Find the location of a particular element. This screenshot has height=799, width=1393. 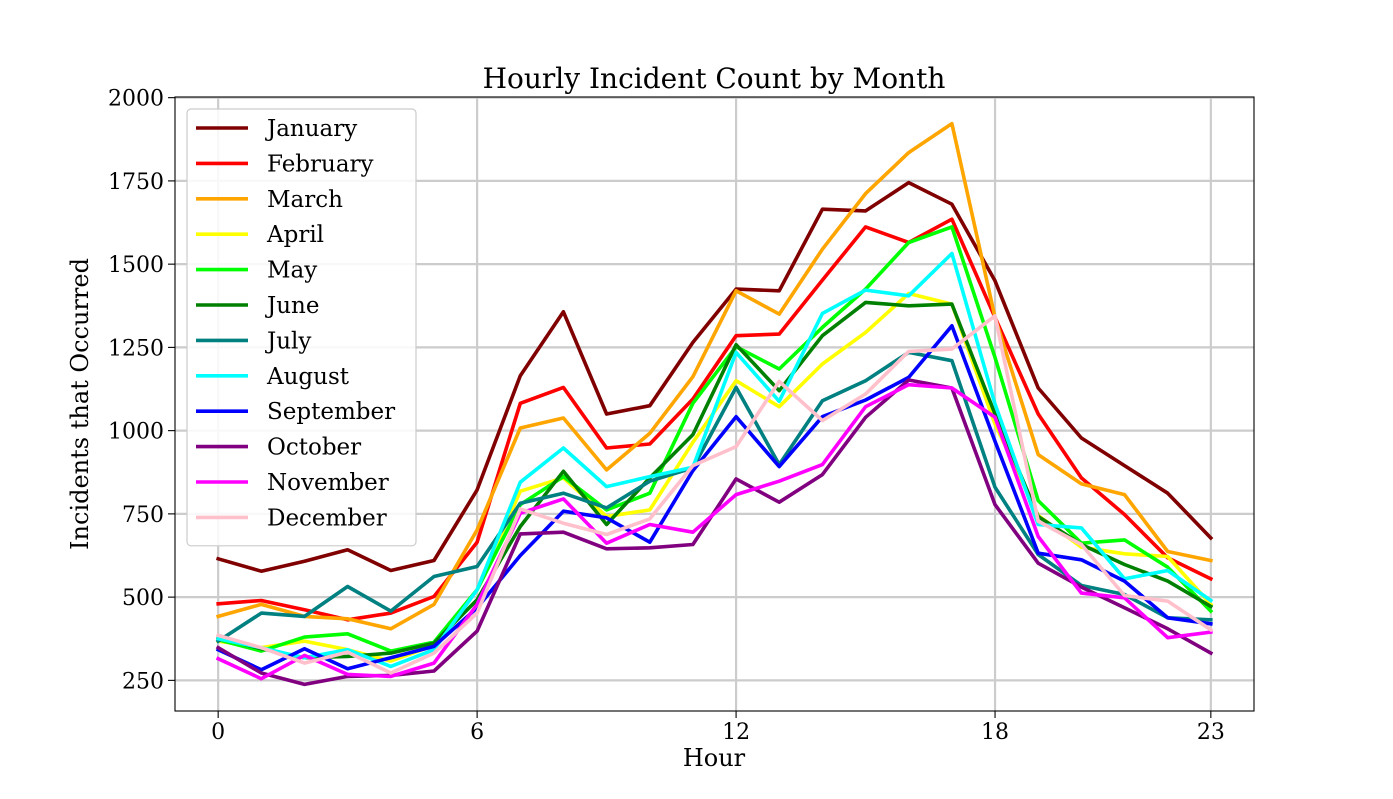

legend-label-february: February is located at coordinates (320, 164).